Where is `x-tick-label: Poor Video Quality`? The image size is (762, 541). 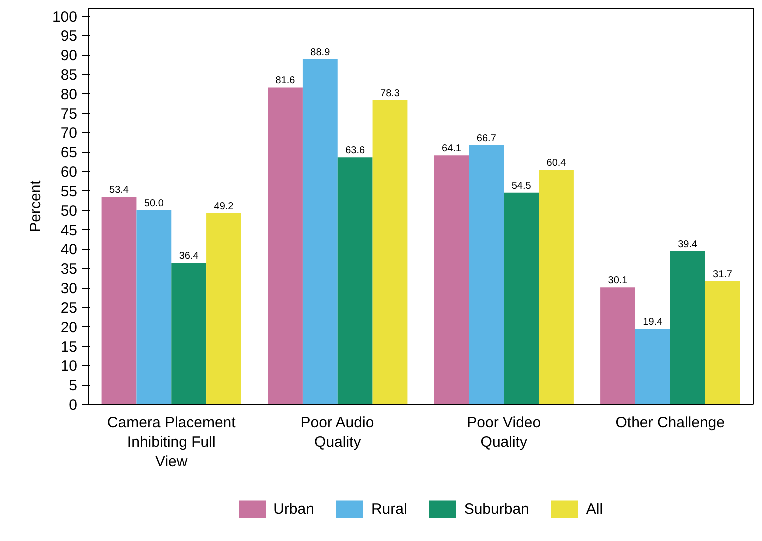
x-tick-label: Poor Video Quality is located at coordinates (504, 433).